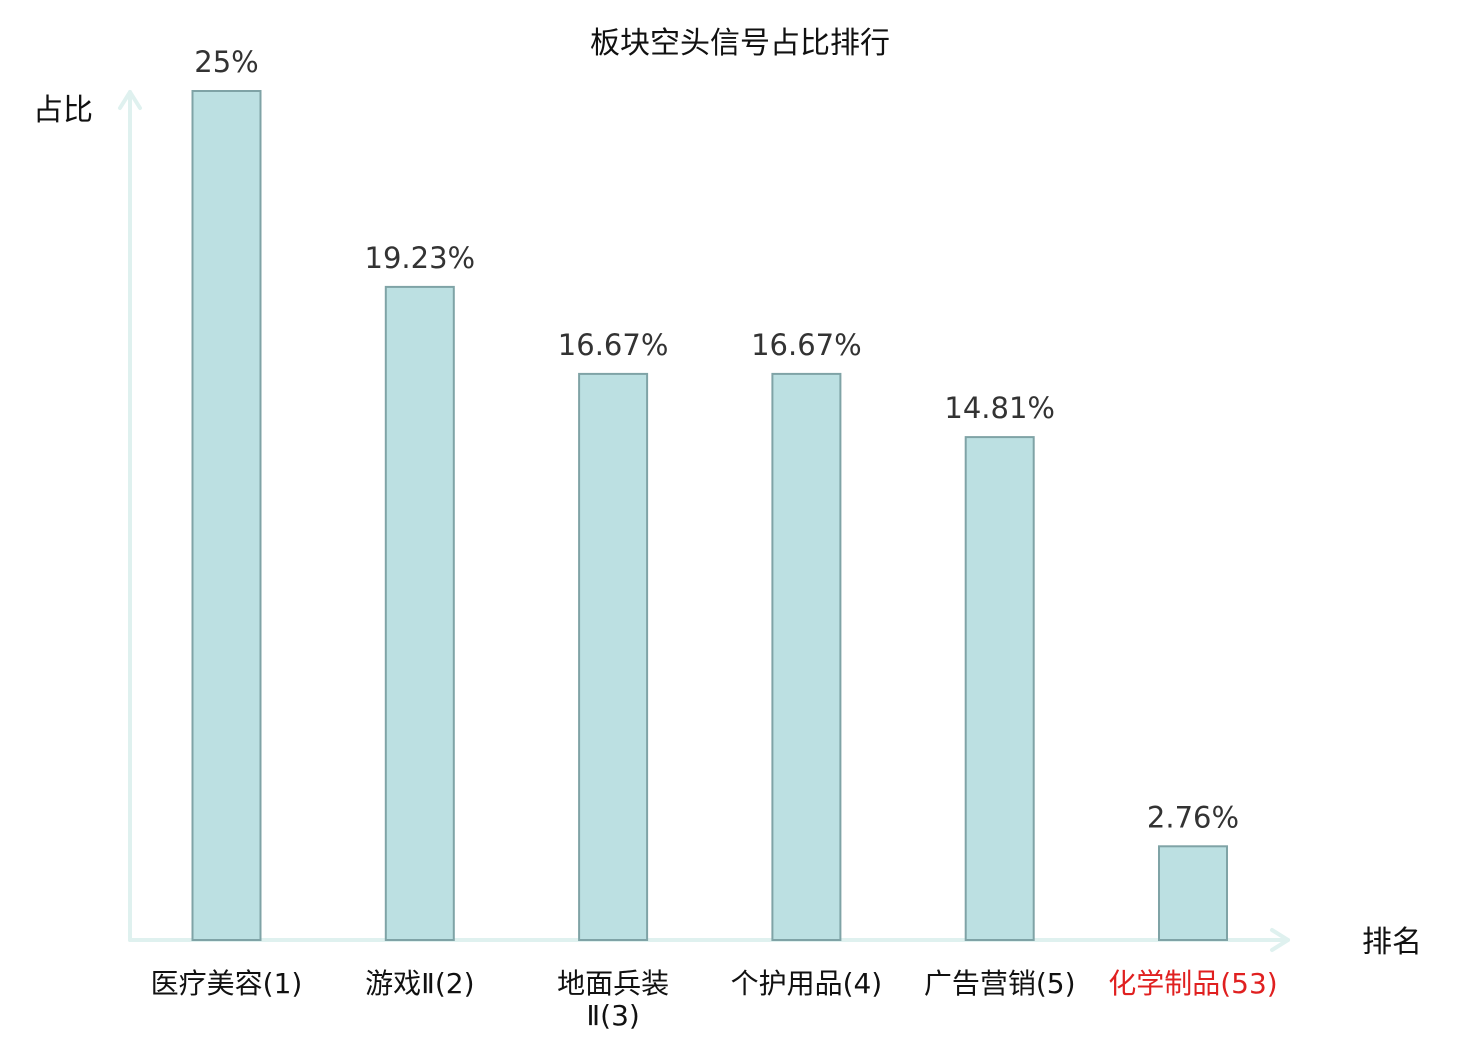  I want to click on x-tick-label-line: 广告营销(5), so click(1000, 983).